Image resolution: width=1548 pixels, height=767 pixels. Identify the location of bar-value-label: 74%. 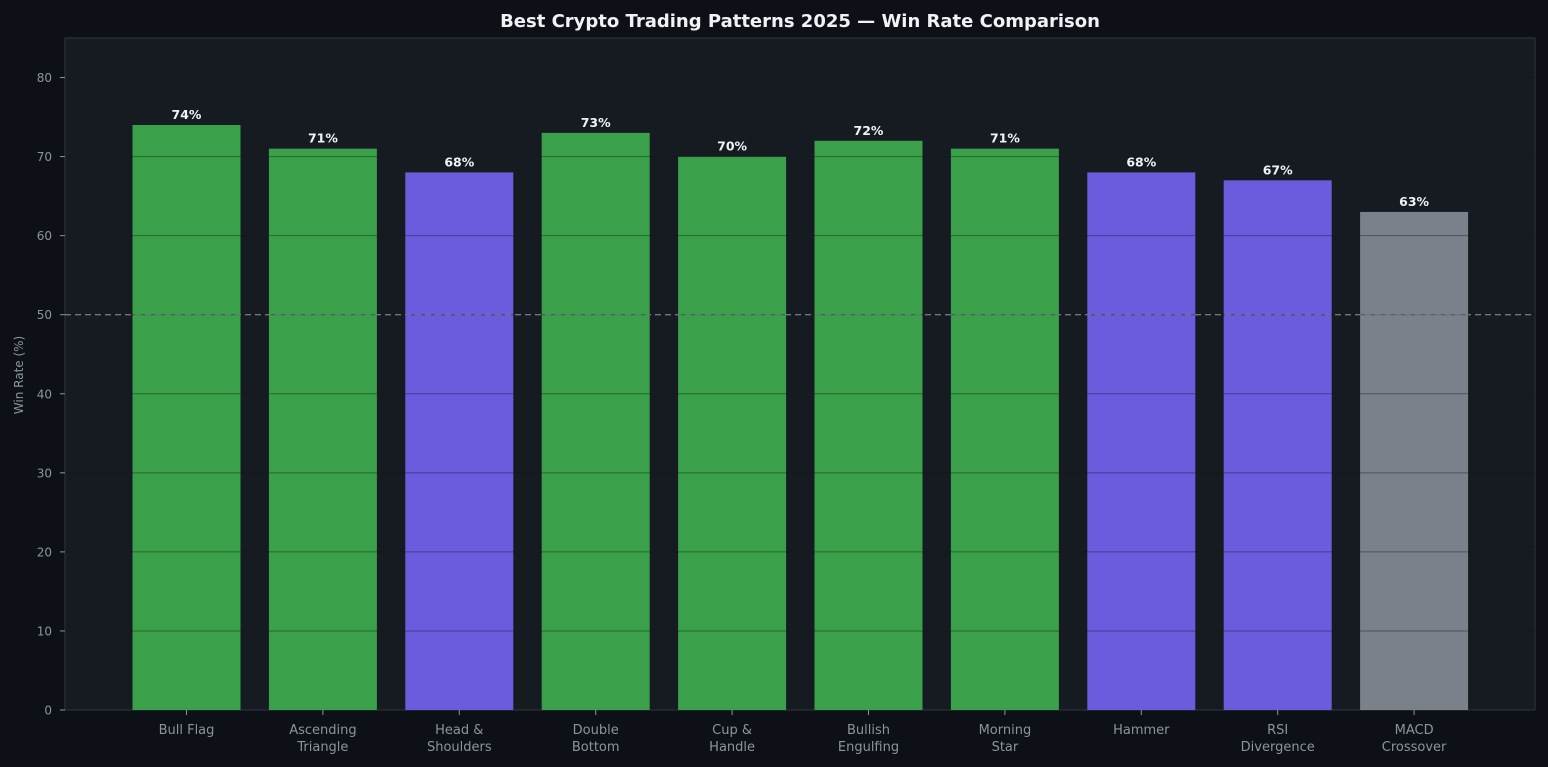
(187, 114).